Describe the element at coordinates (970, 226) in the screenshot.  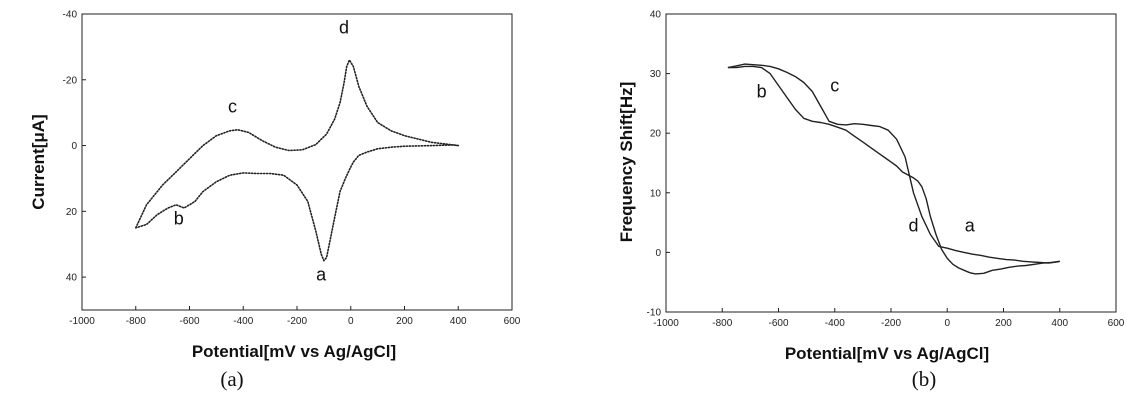
I see `annotation-b-a: a` at that location.